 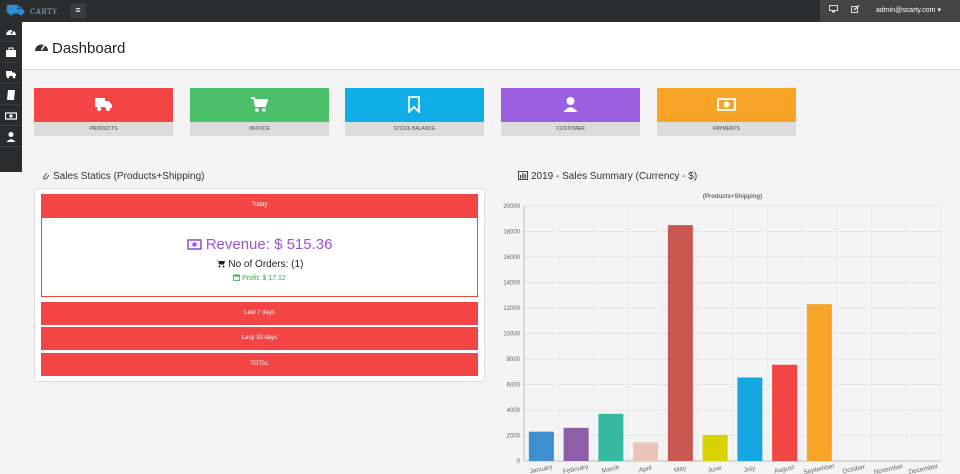 What do you see at coordinates (264, 278) in the screenshot?
I see `profit-value: Profit: $ 17.12` at bounding box center [264, 278].